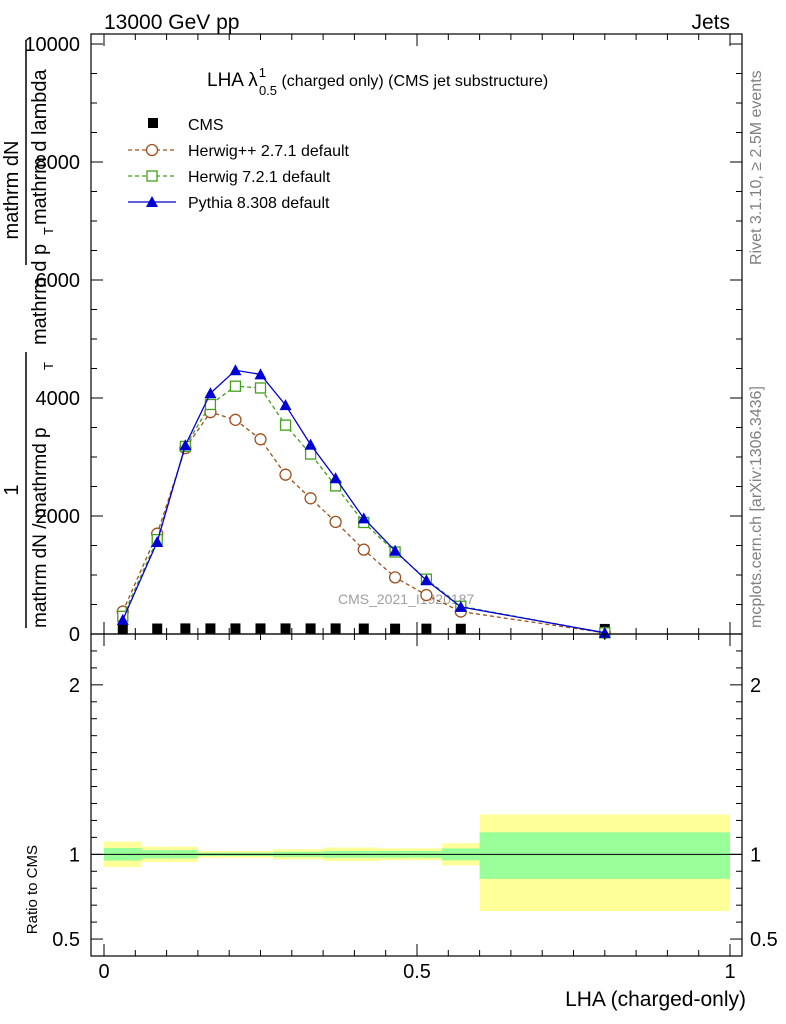  I want to click on legend-item-herwig7: Herwig 7.2.1 default, so click(229, 177).